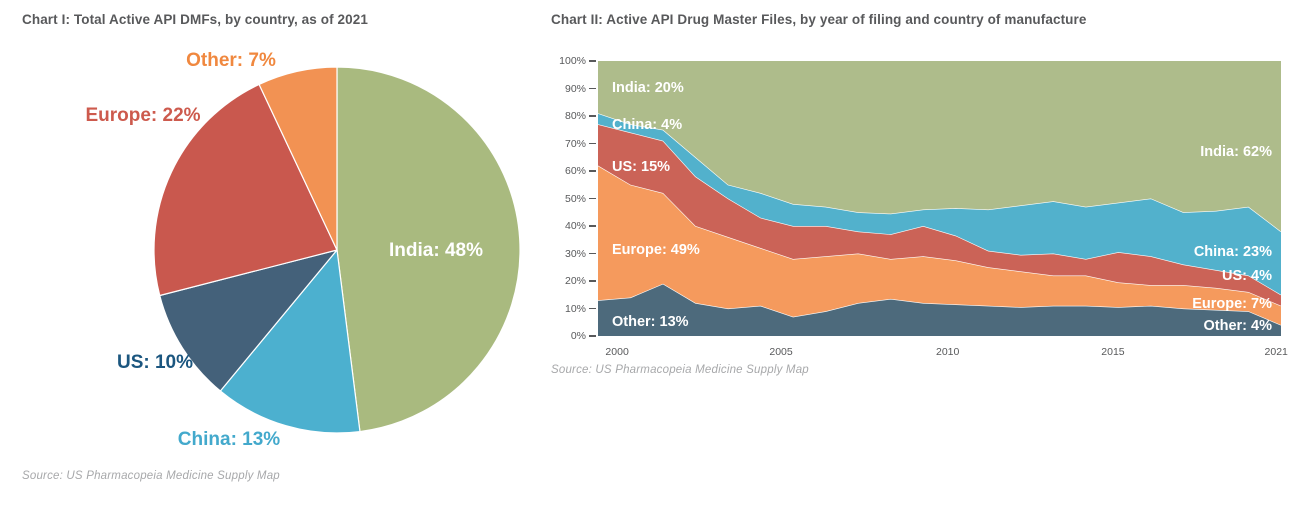 This screenshot has height=513, width=1303. I want to click on area-label-india-2021: India: 62%, so click(1236, 152).